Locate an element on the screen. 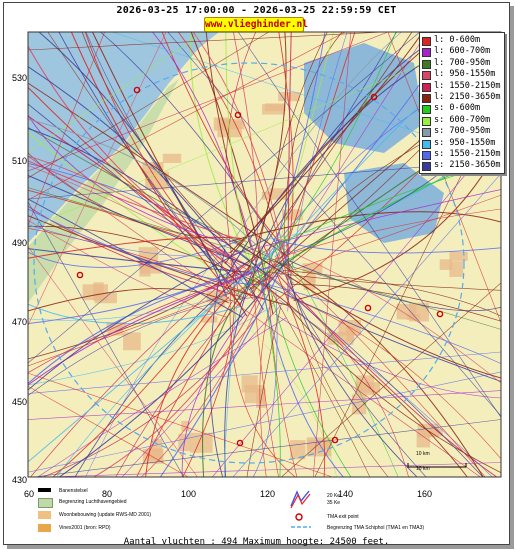 The image size is (515, 550). y-tick-label: 490 is located at coordinates (20, 243).